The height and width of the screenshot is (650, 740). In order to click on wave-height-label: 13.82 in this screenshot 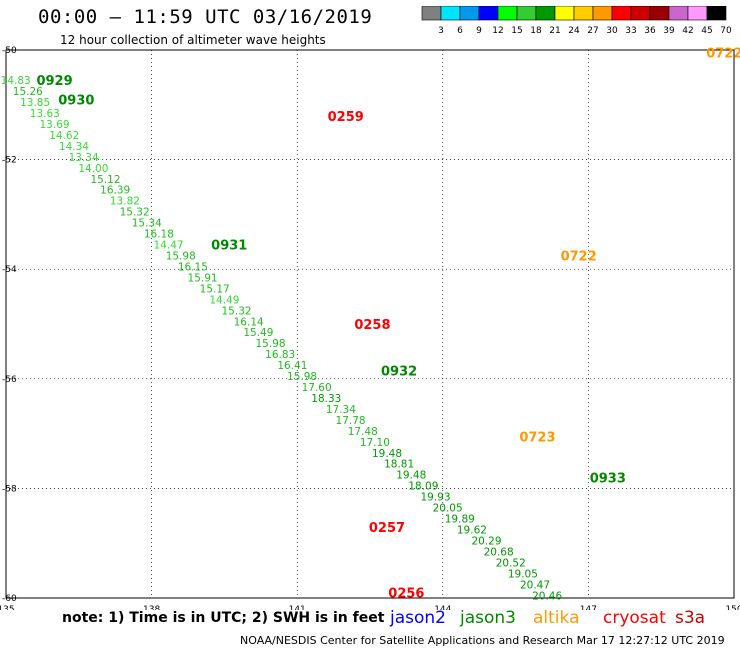, I will do `click(125, 202)`.